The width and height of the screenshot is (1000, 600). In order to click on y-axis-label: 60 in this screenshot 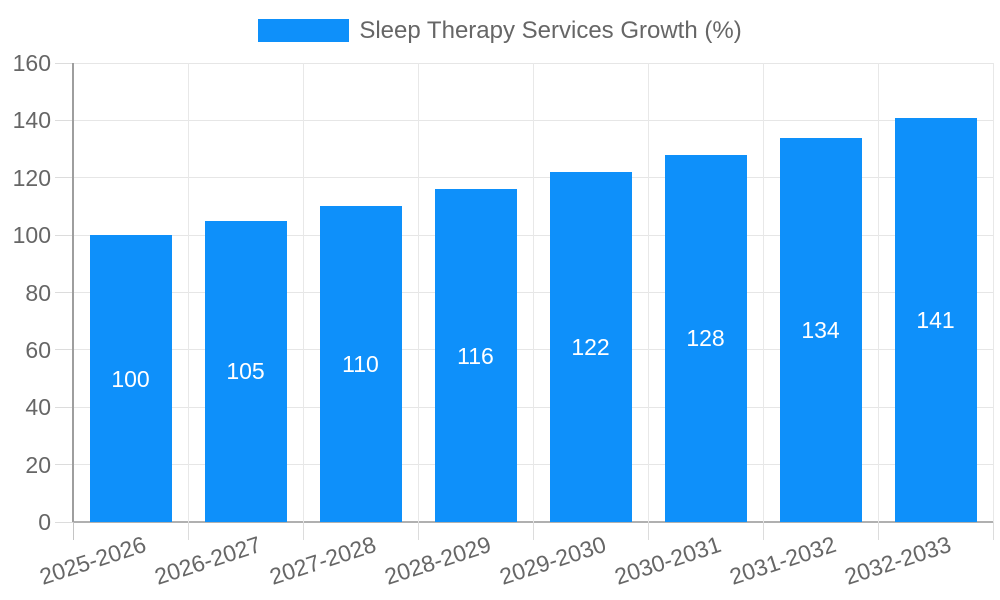, I will do `click(38, 349)`.